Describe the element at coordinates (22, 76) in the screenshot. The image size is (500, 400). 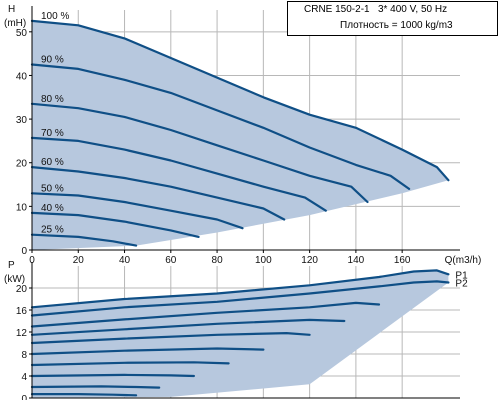
I see `y-tick-label: 40` at that location.